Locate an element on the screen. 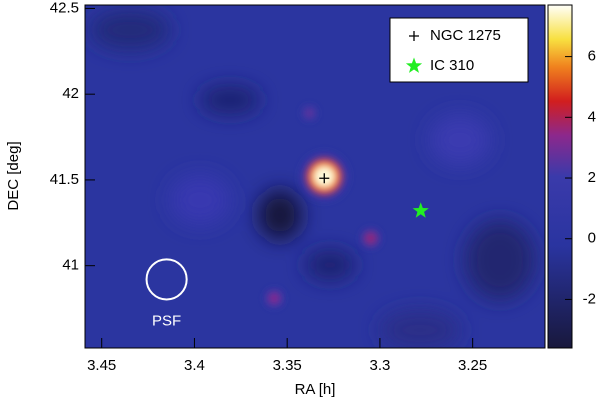 Image resolution: width=600 pixels, height=407 pixels. colorbar-tick-label: 4 is located at coordinates (592, 116).